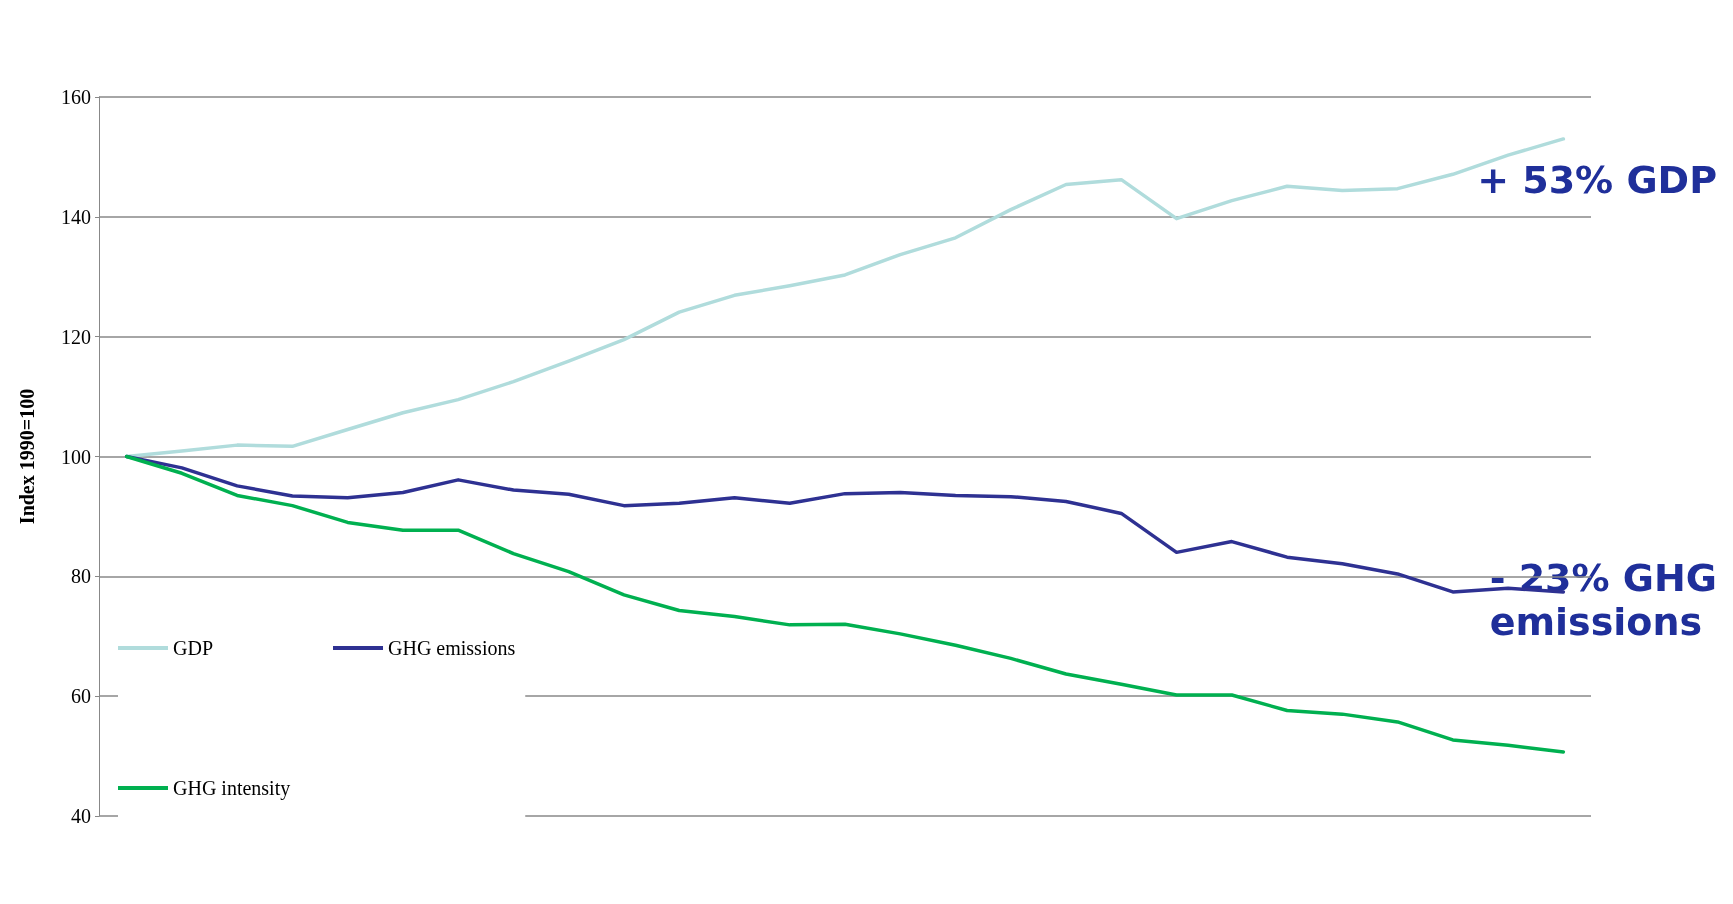  What do you see at coordinates (76, 216) in the screenshot?
I see `y-tick-label: 140` at bounding box center [76, 216].